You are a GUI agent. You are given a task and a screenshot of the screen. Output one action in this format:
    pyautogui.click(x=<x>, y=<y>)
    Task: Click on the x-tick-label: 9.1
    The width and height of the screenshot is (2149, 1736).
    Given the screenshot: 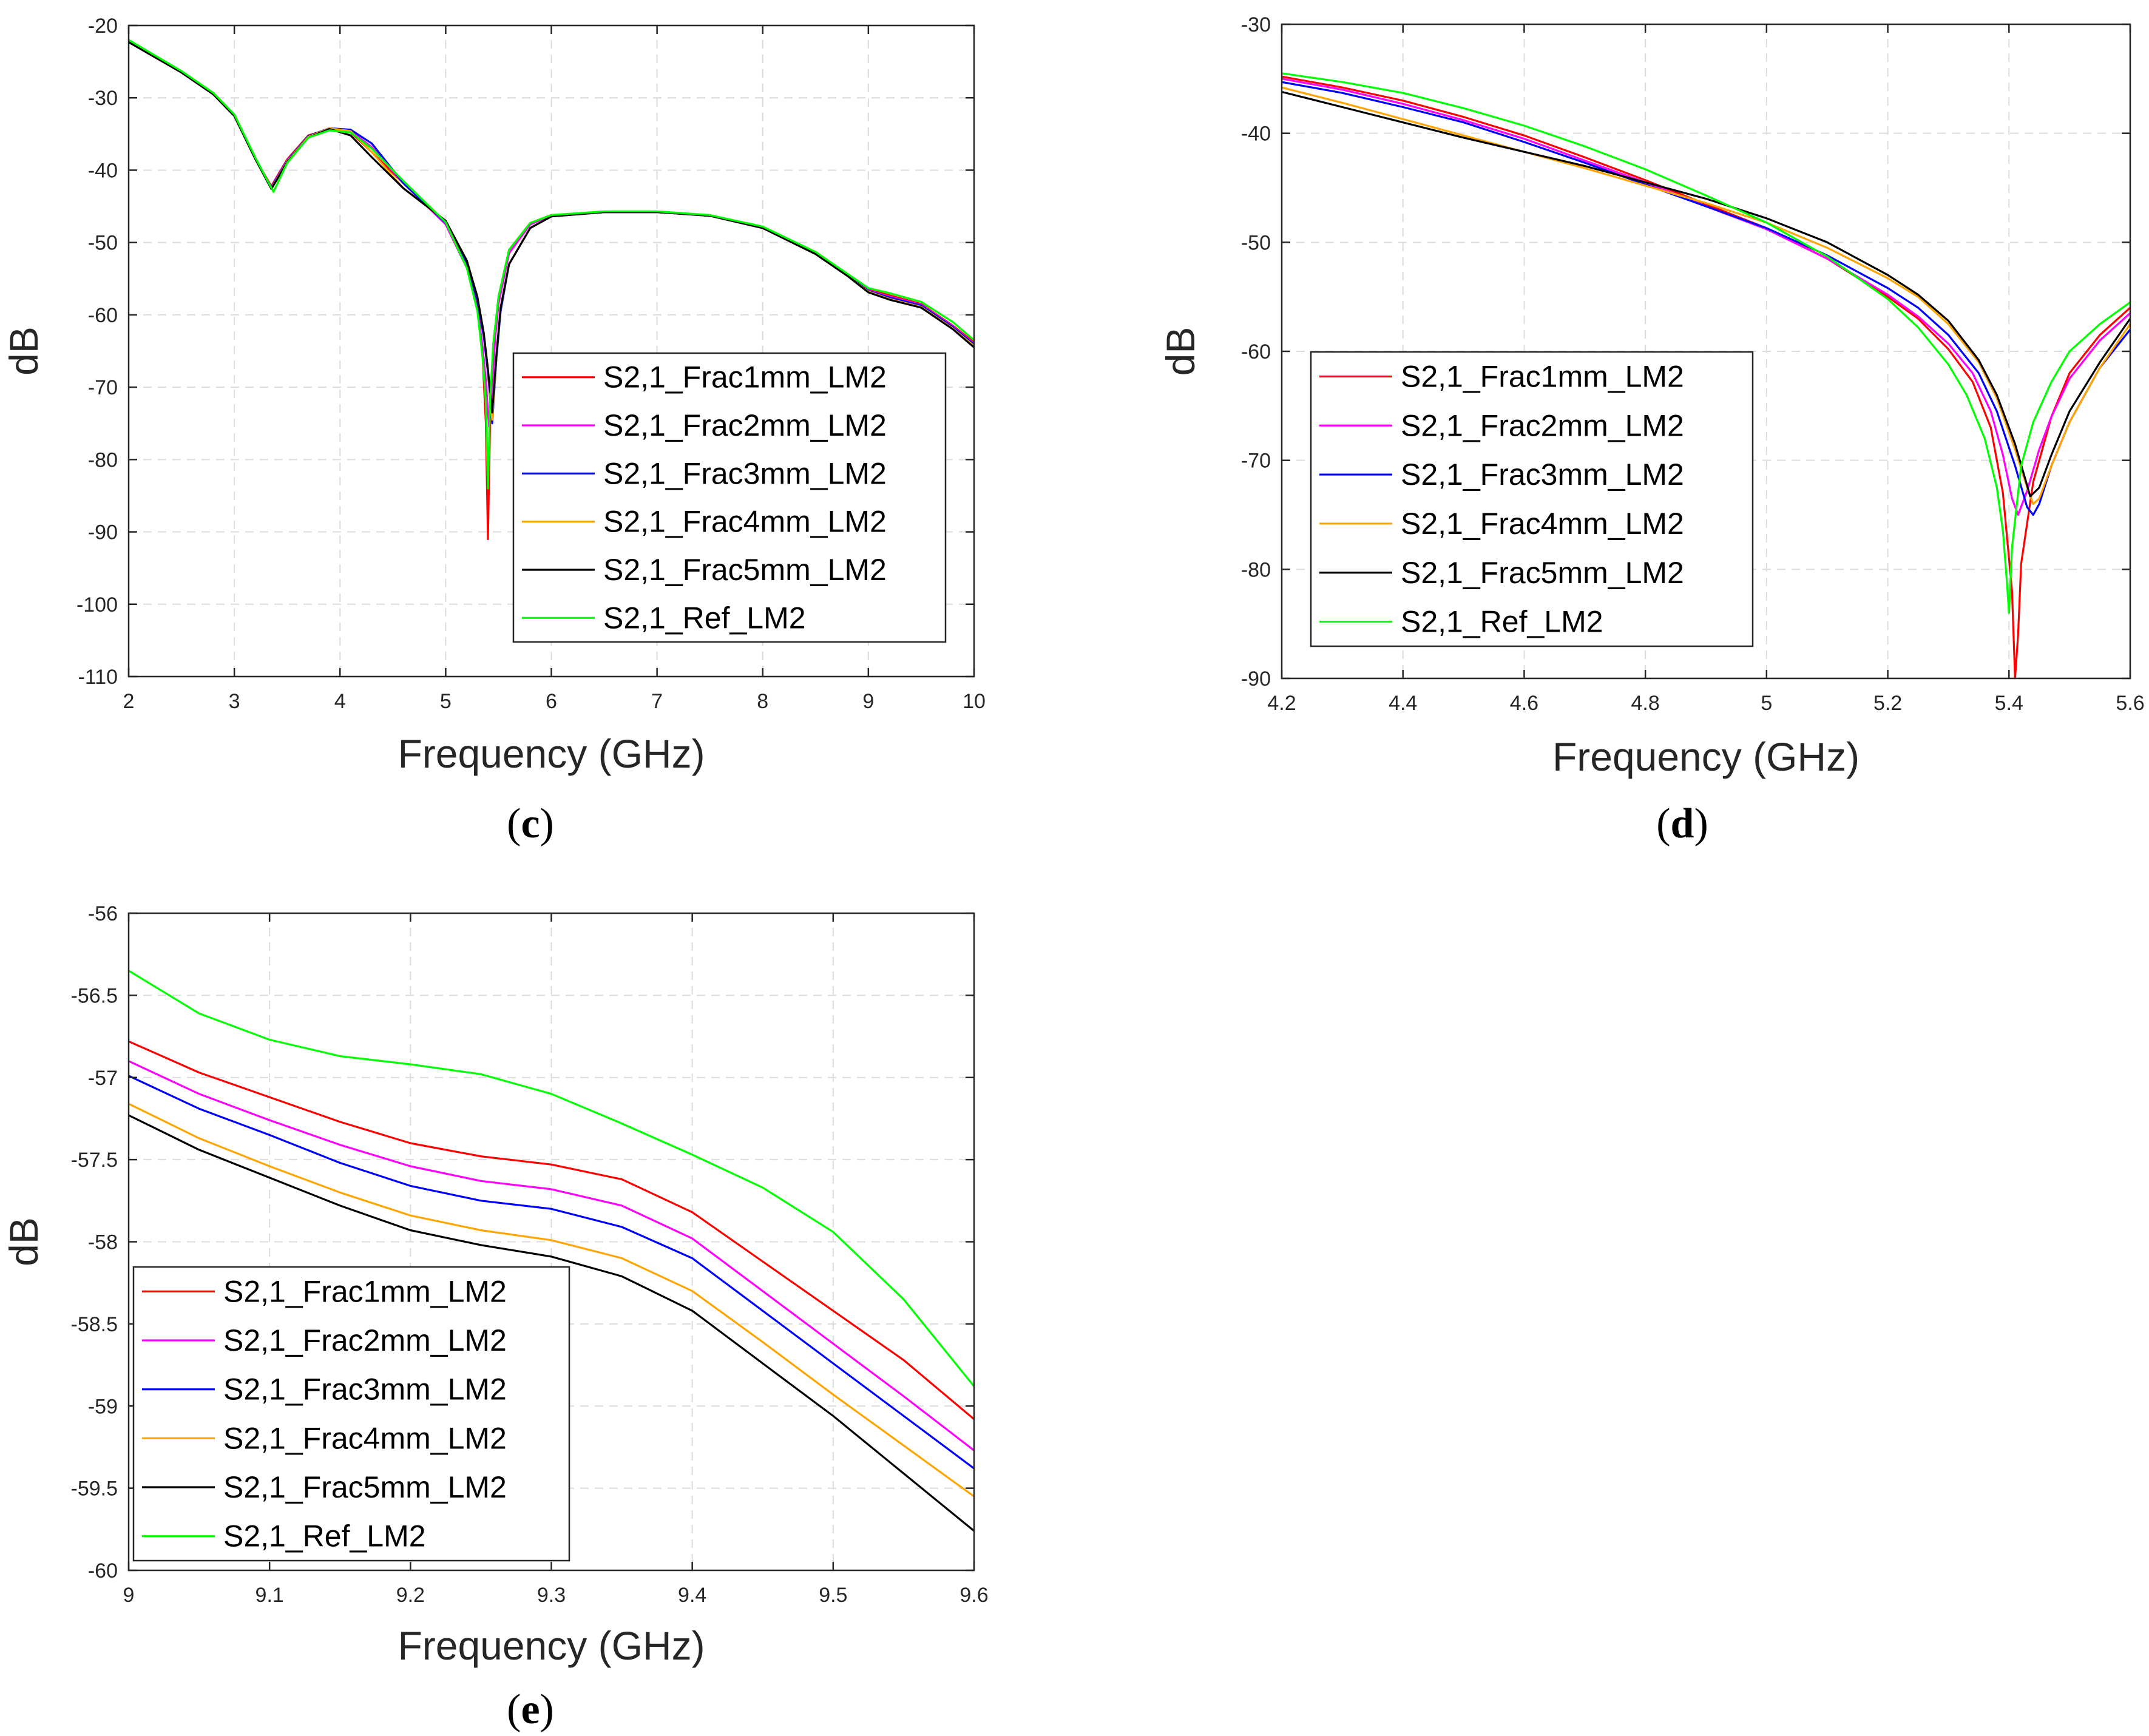 What is the action you would take?
    pyautogui.click(x=270, y=1595)
    